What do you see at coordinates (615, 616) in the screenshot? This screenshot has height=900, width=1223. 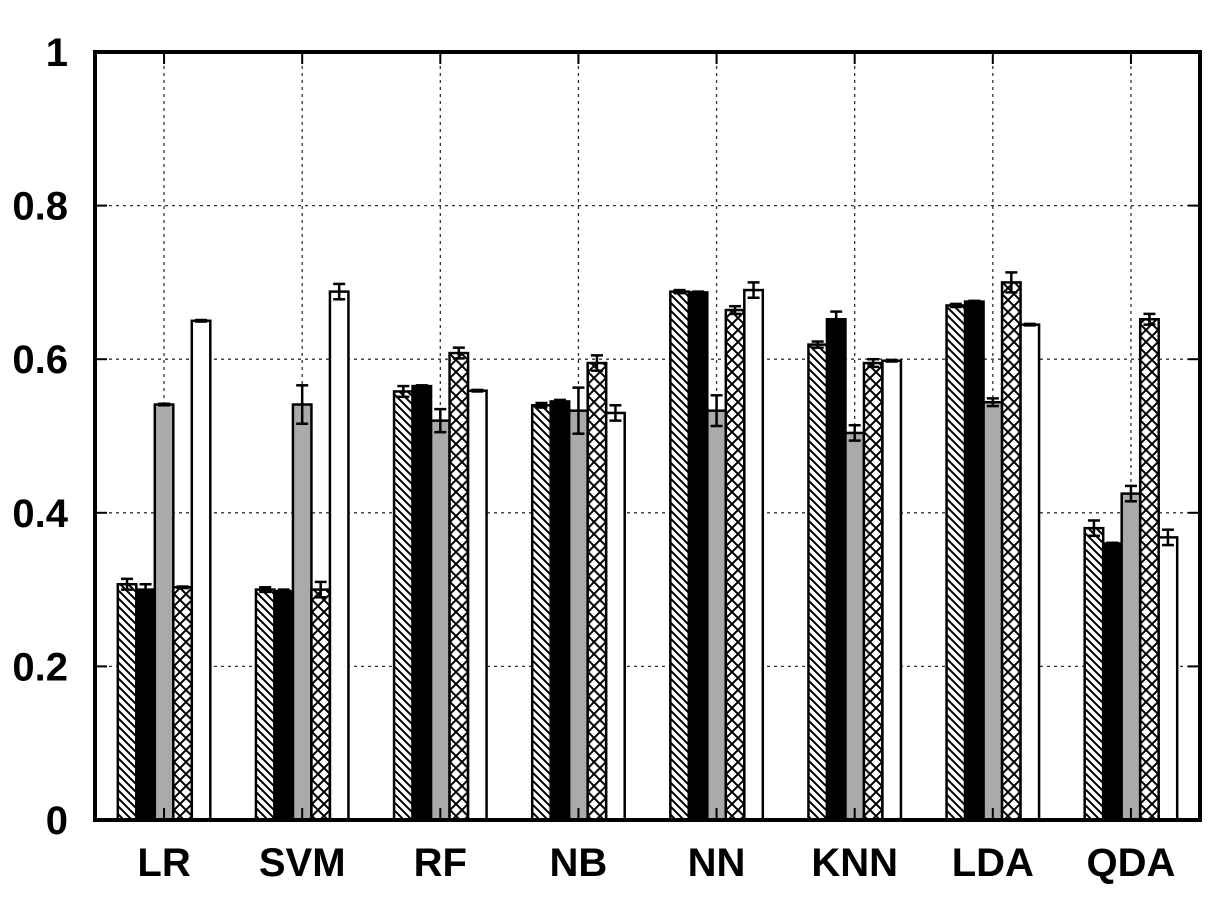 I see `bar-nb-white` at bounding box center [615, 616].